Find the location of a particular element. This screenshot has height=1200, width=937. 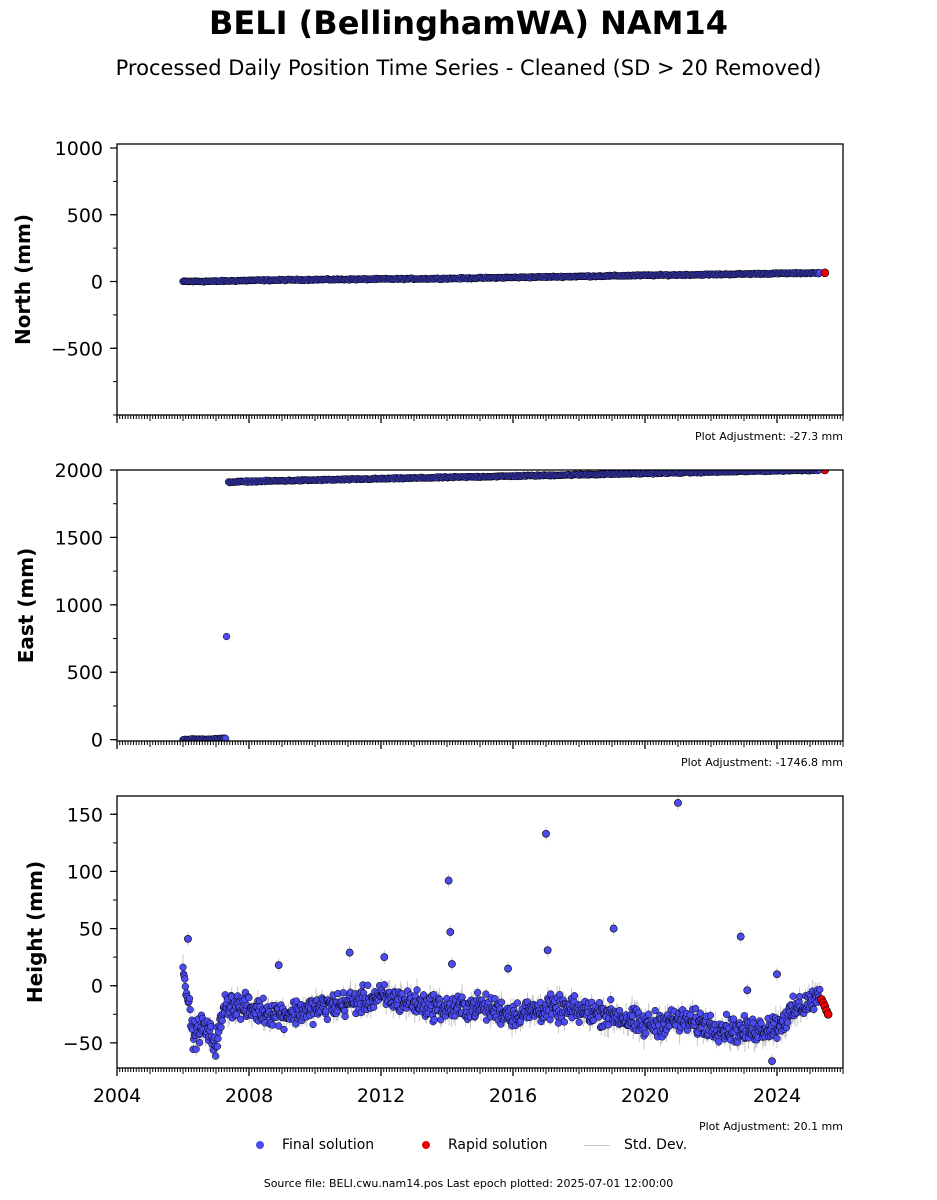

height-ytick-label: 0 is located at coordinates (97, 987).